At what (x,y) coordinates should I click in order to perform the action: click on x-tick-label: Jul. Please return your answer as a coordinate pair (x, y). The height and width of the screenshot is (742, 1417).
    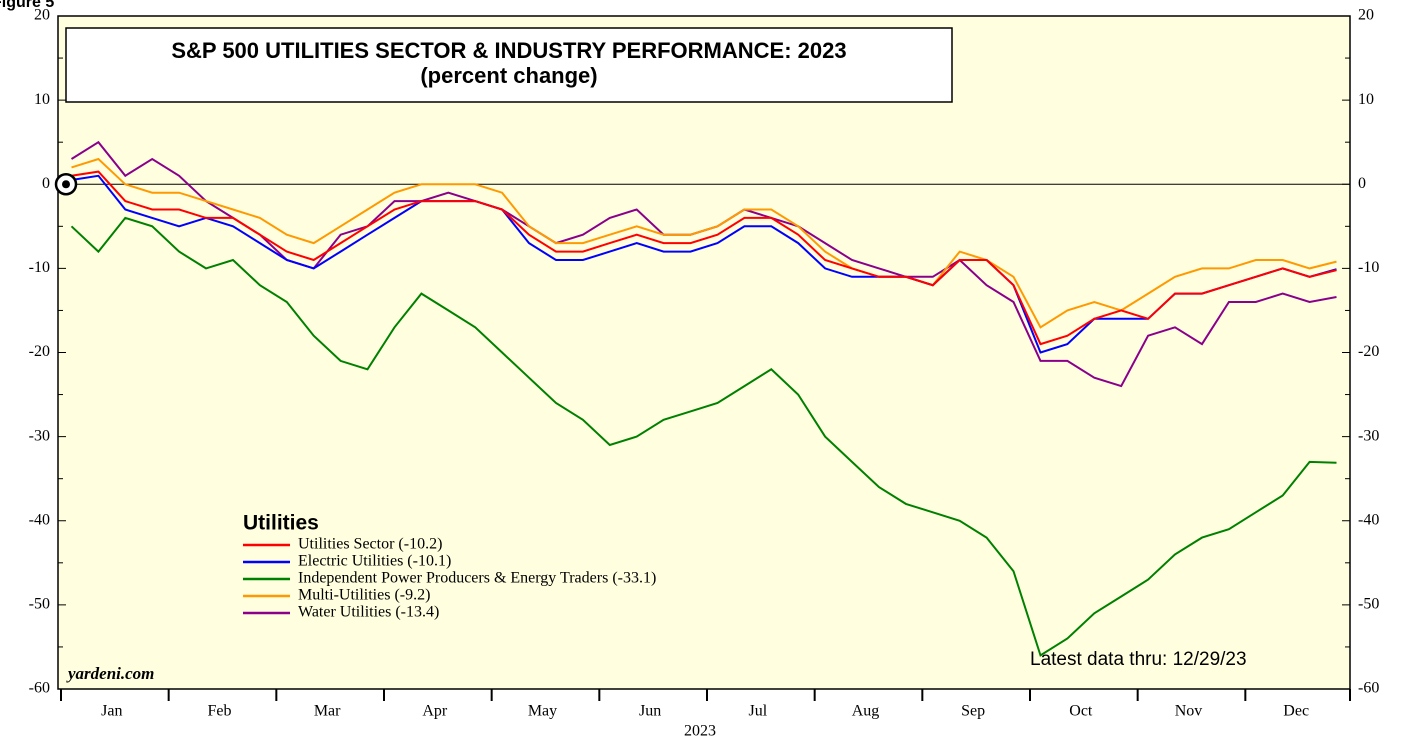
    Looking at the image, I should click on (757, 711).